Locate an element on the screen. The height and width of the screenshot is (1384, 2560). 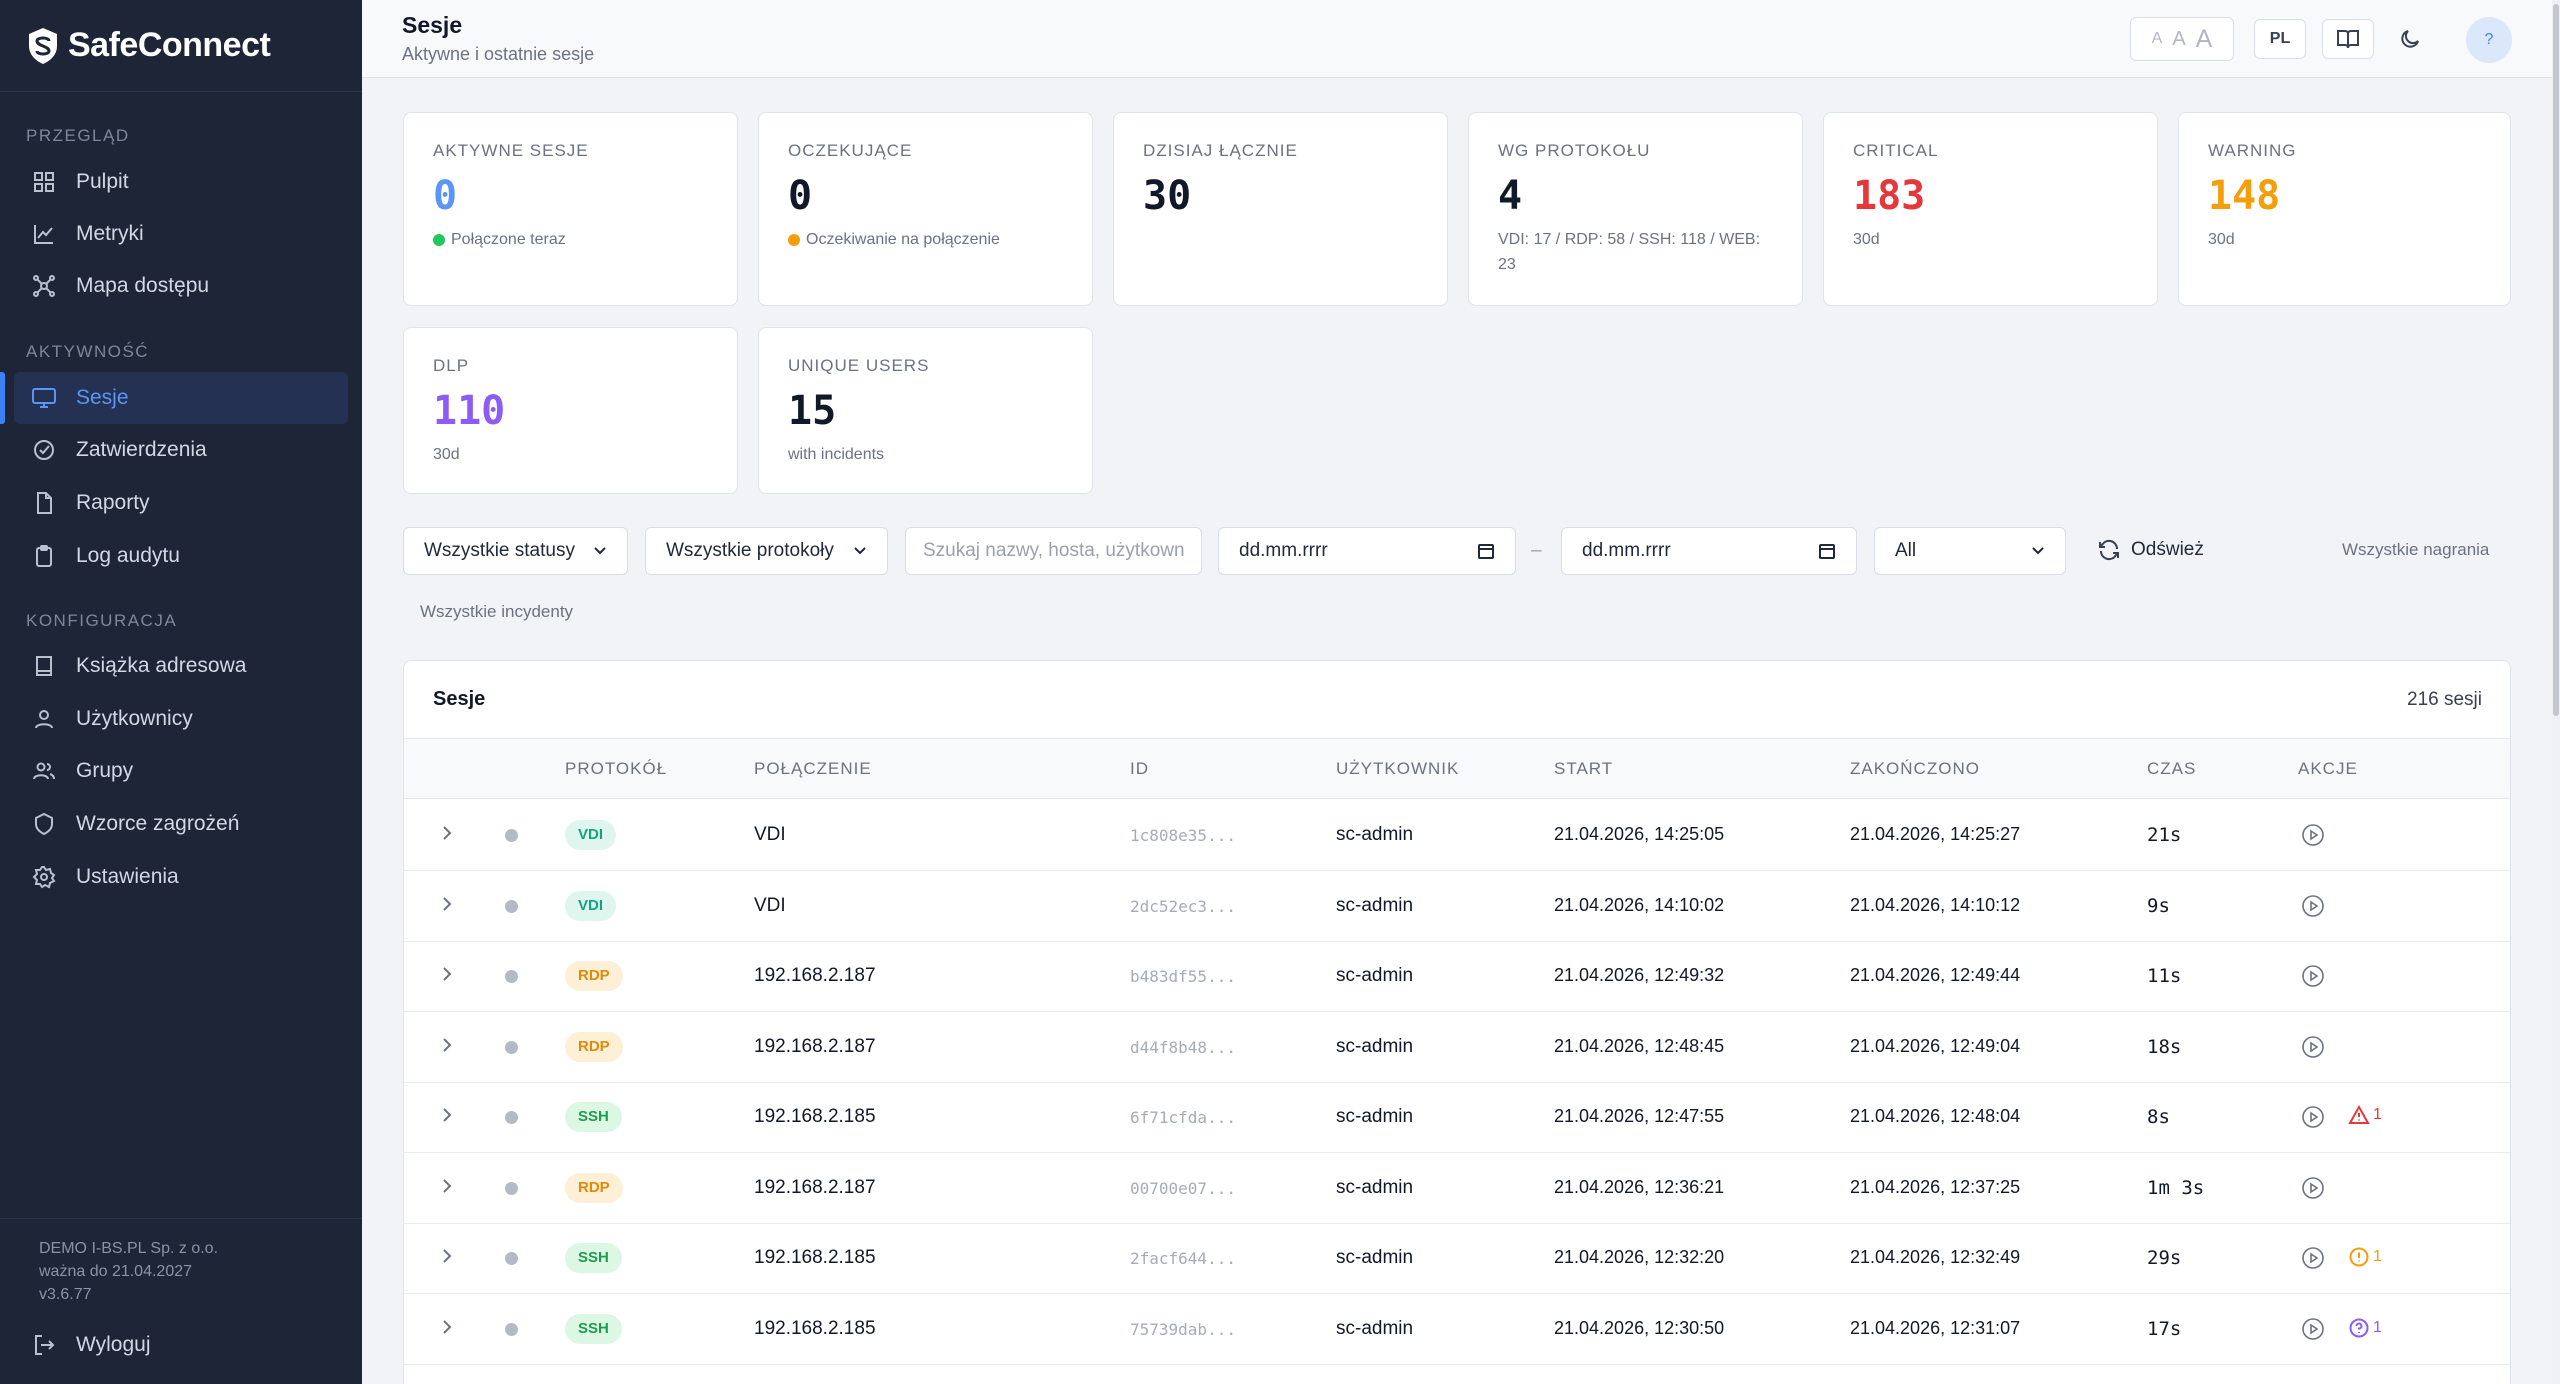
nav-section-activity: AKTYWNOŚĆ is located at coordinates (88, 351).